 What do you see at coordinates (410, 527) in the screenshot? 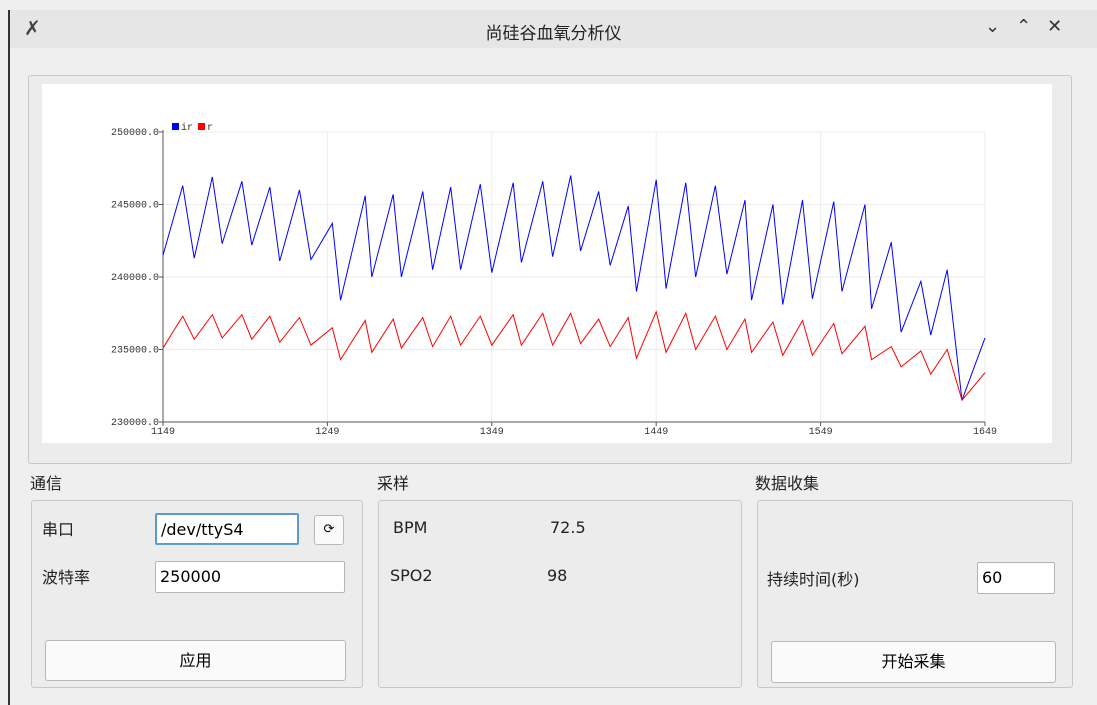
I see `field-label: BPM` at bounding box center [410, 527].